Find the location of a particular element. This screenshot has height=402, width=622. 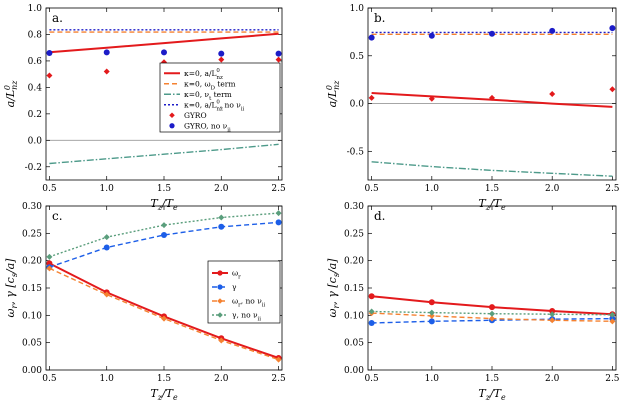

panel-label: c. is located at coordinates (57, 216).